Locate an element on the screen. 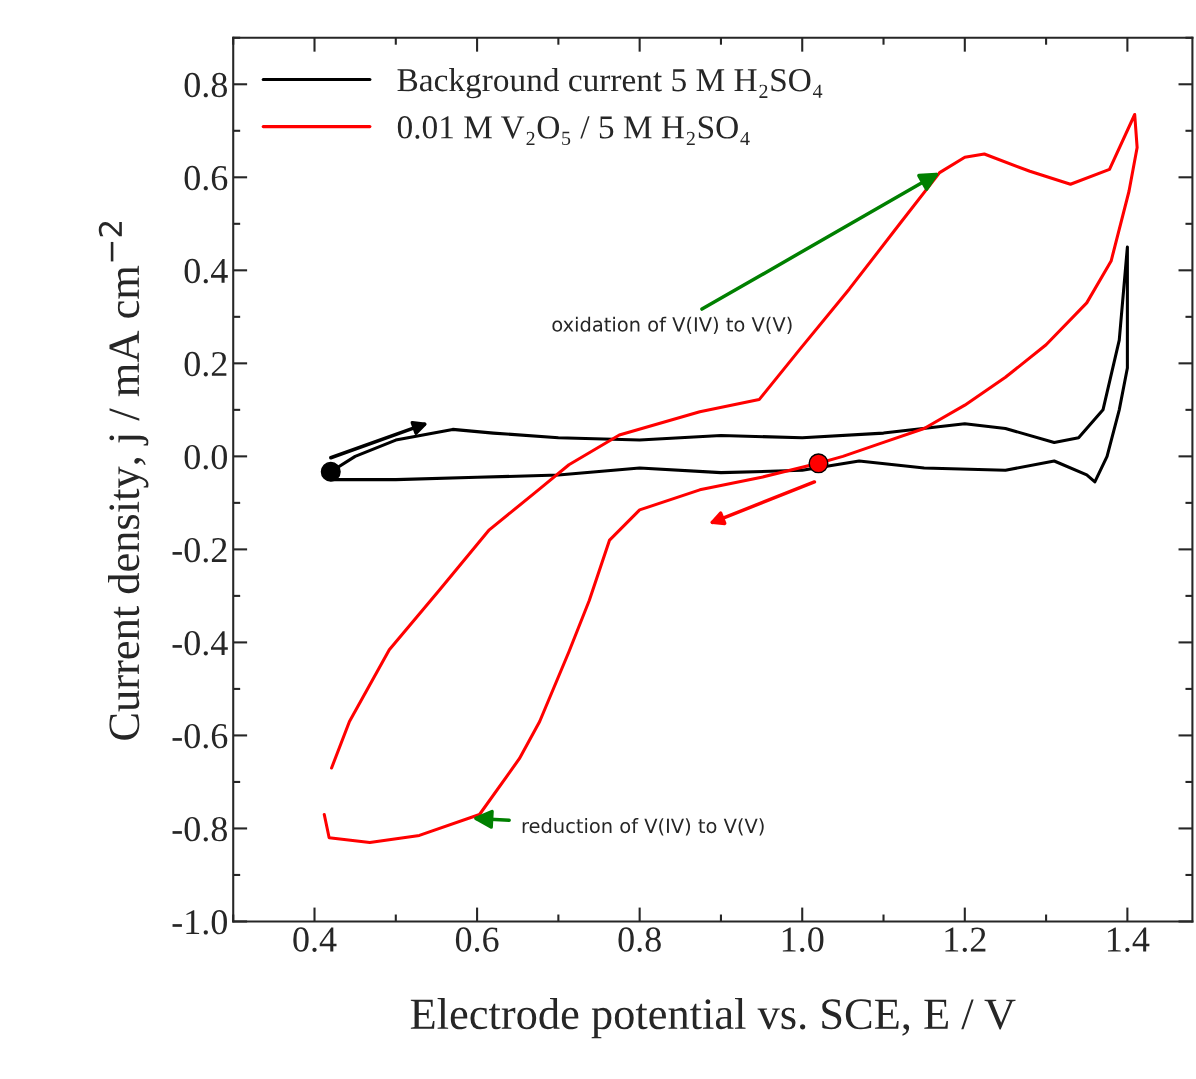  y-tick-label: -0.6 is located at coordinates (200, 736).